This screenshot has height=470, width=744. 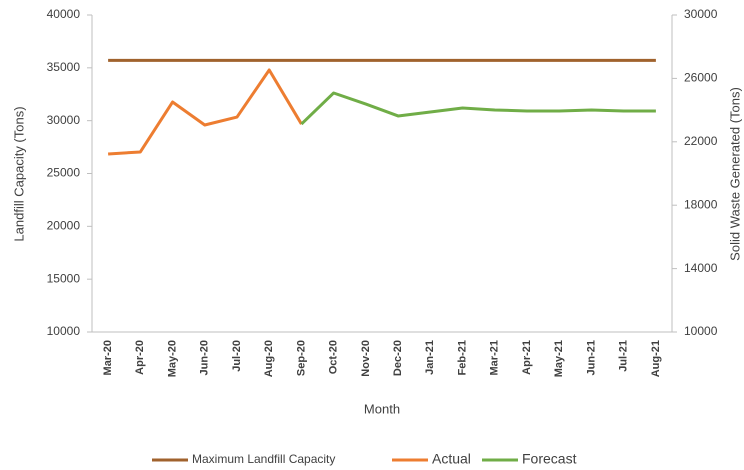 What do you see at coordinates (656, 358) in the screenshot?
I see `x-tick-label: Aug-21` at bounding box center [656, 358].